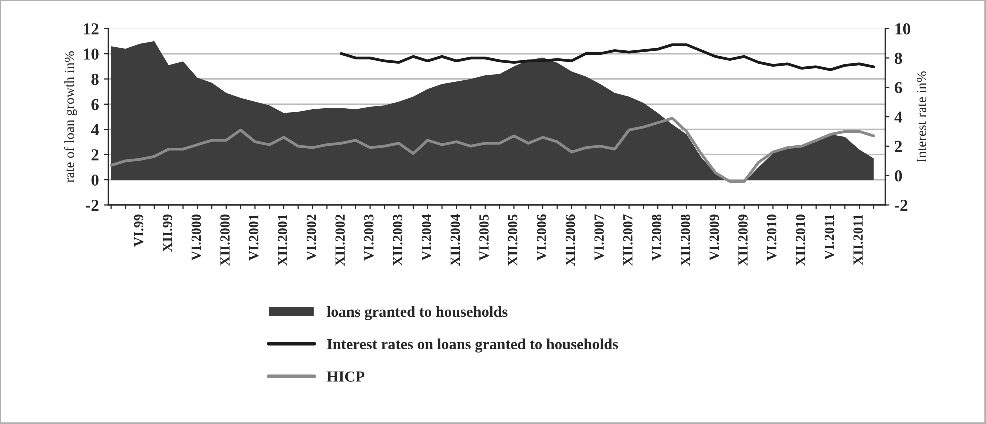 Image resolution: width=986 pixels, height=424 pixels. Describe the element at coordinates (898, 176) in the screenshot. I see `y2-tick-label: 0` at that location.